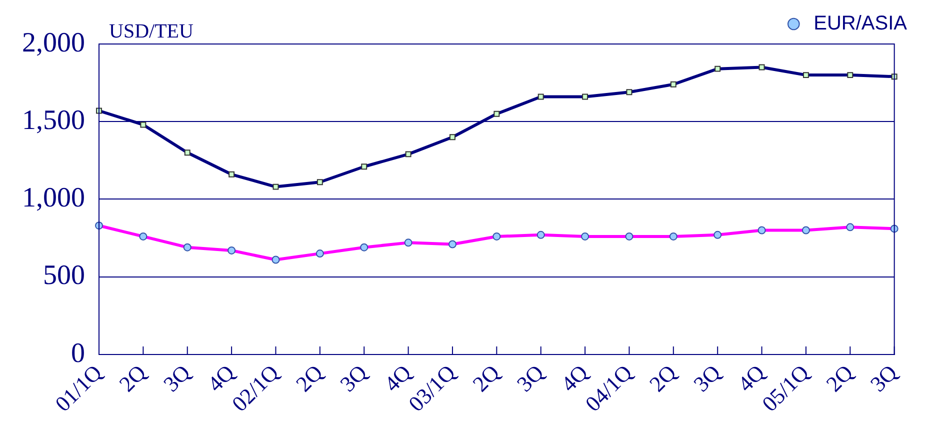 The image size is (927, 432). Describe the element at coordinates (861, 23) in the screenshot. I see `legend-label: EUR/ASIA` at that location.